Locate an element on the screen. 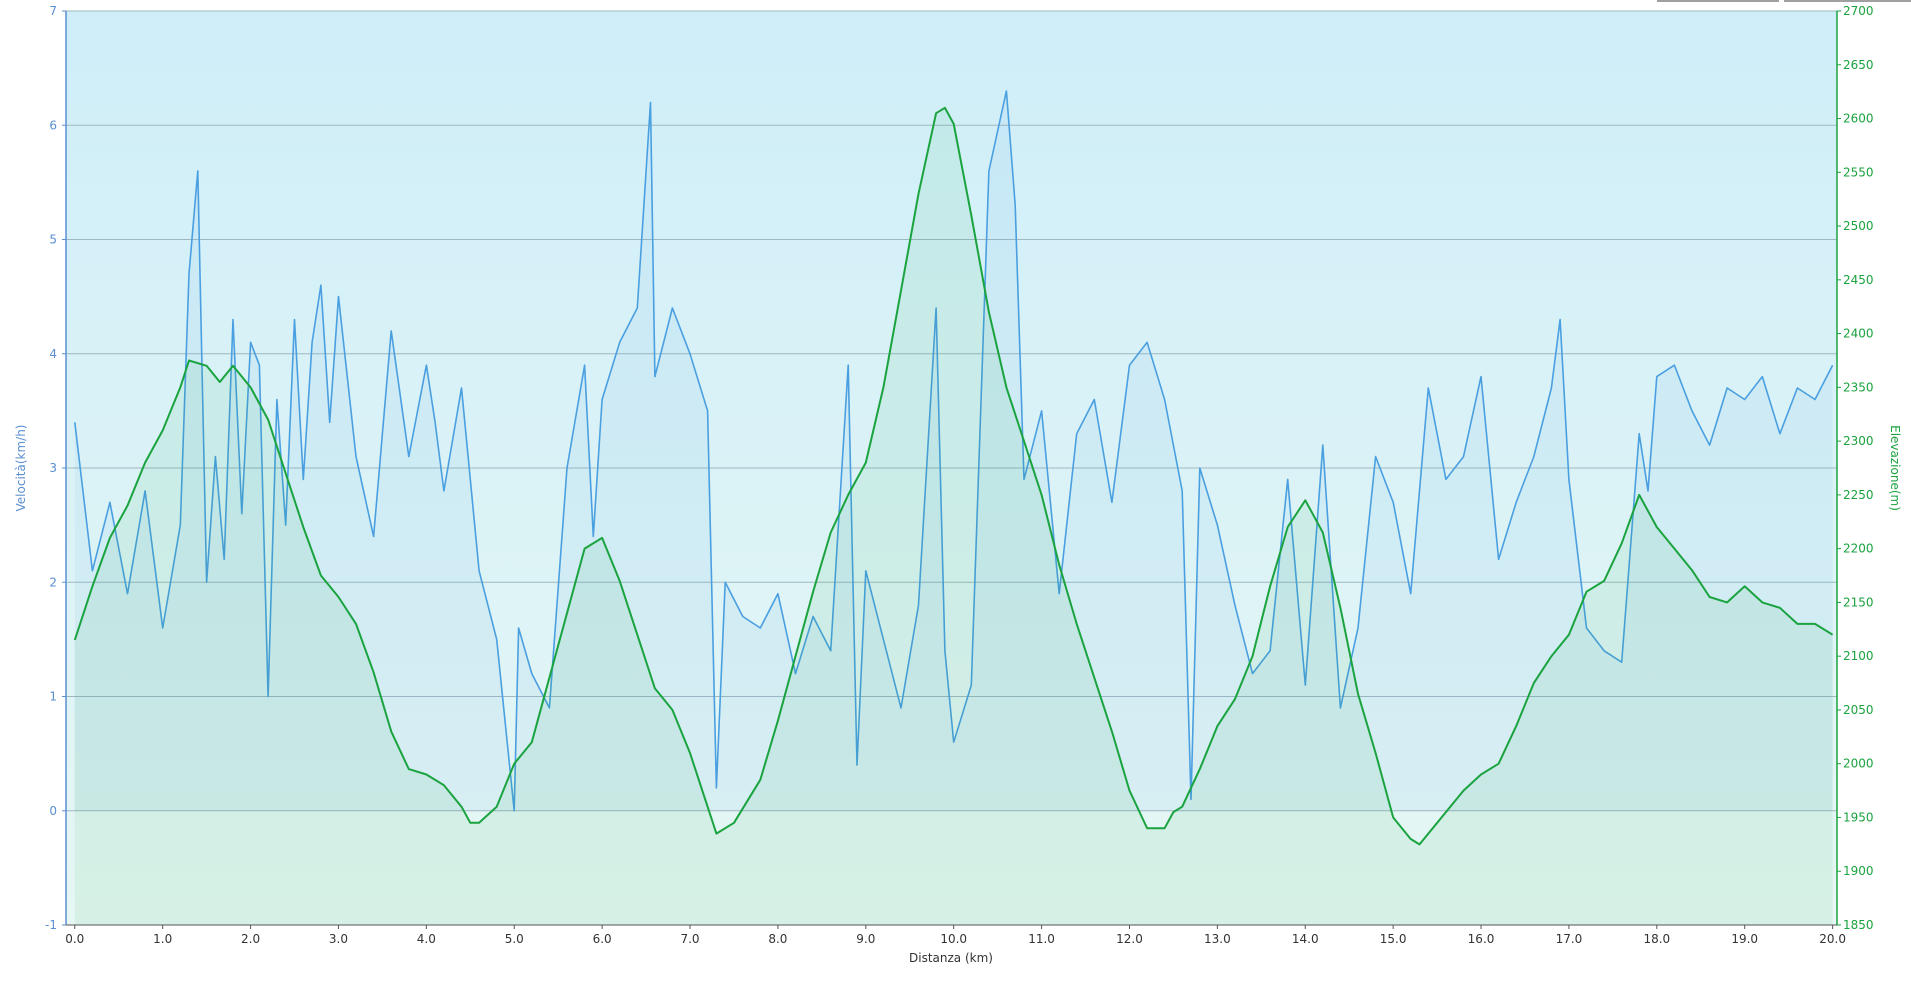 The image size is (1911, 983). x-tick-label: 3.0 is located at coordinates (338, 939).